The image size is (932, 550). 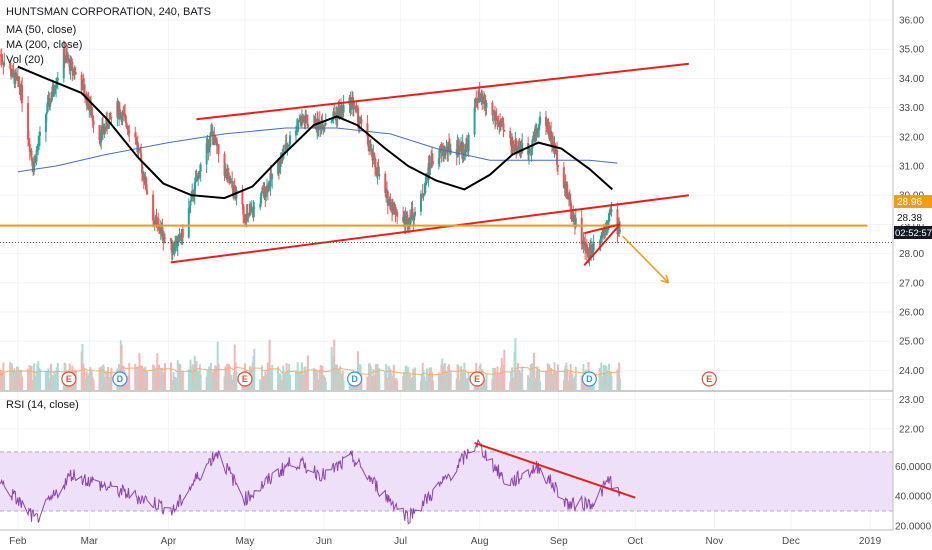 What do you see at coordinates (636, 541) in the screenshot?
I see `time-tick-label: Oct` at bounding box center [636, 541].